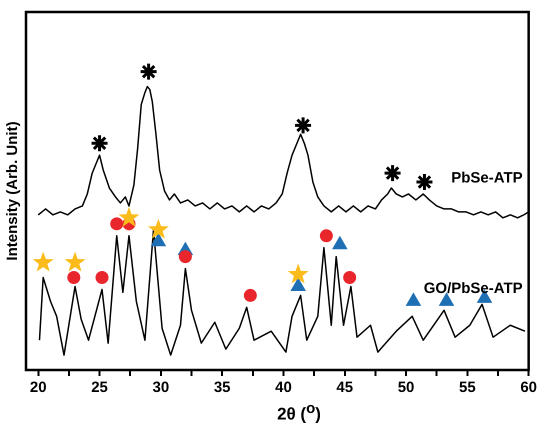 This screenshot has width=540, height=436. What do you see at coordinates (345, 387) in the screenshot?
I see `x-tick-label: 45` at bounding box center [345, 387].